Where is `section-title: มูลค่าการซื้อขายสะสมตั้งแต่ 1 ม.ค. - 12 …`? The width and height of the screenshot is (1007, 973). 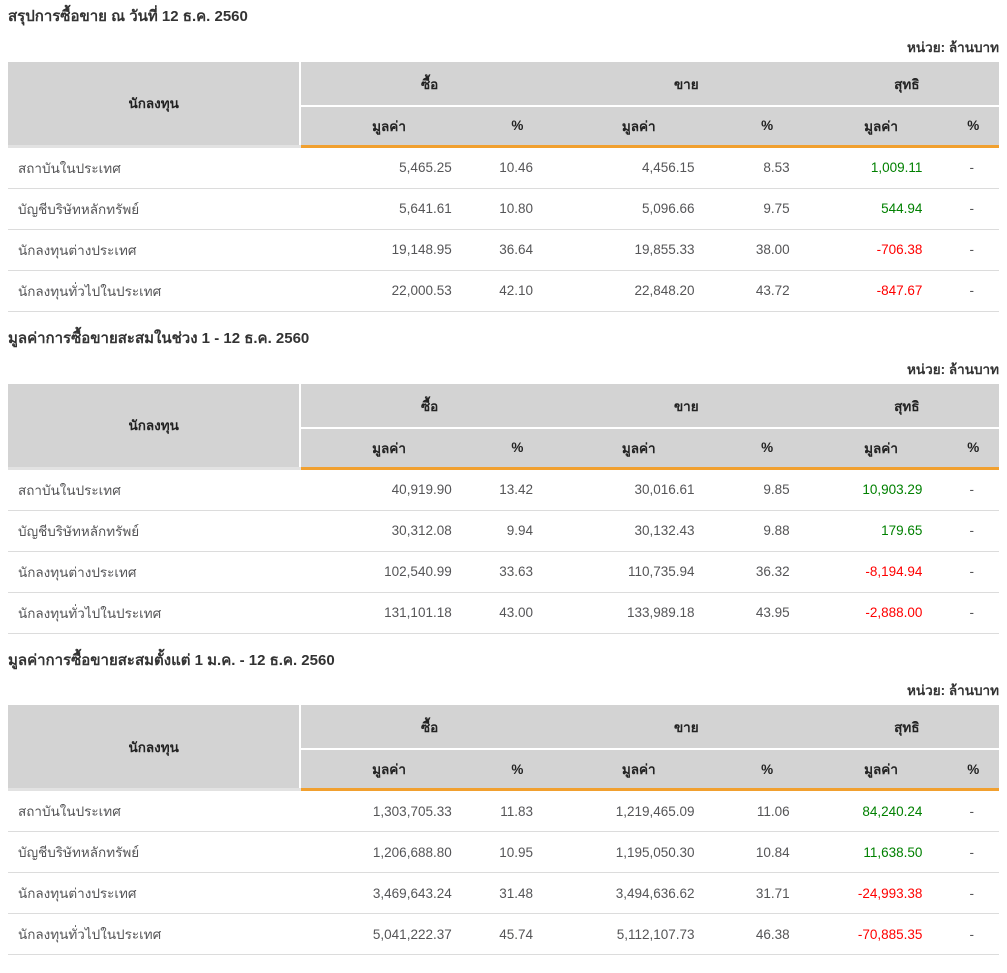
section-title: มูลค่าการซื้อขายสะสมตั้งแต่ 1 ม.ค. - 12 … is located at coordinates (171, 660).